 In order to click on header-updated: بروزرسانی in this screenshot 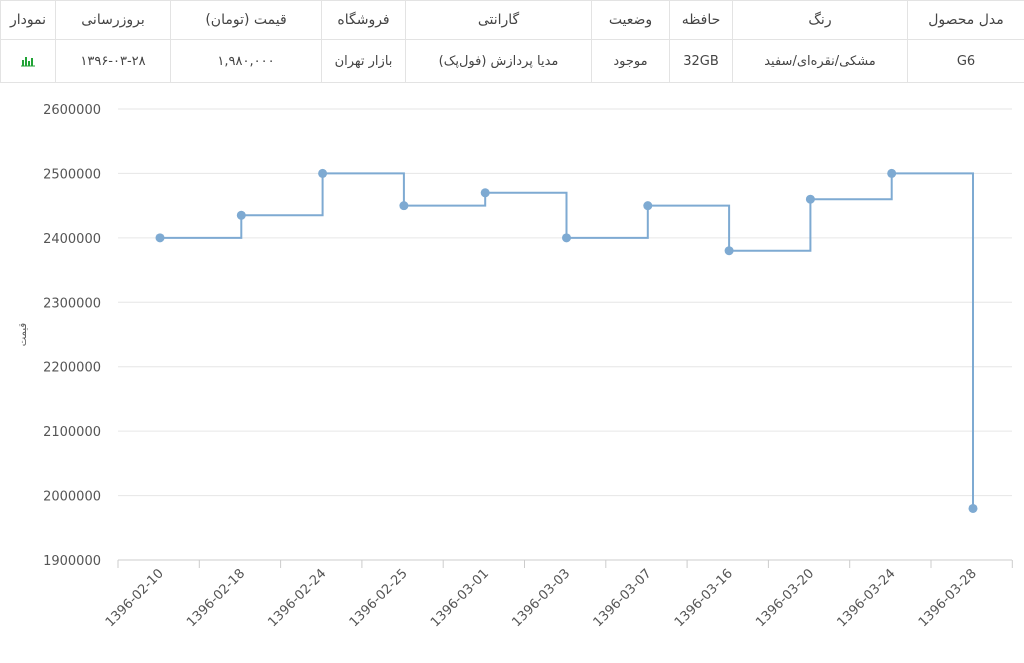, I will do `click(113, 20)`.